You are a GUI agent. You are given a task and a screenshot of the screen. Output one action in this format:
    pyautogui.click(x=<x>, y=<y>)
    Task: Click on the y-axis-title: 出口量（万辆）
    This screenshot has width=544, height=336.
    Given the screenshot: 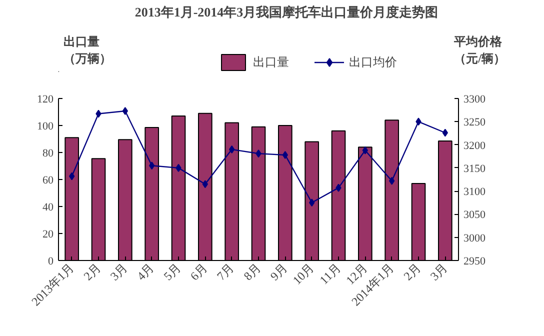 What is the action you would take?
    pyautogui.click(x=88, y=50)
    